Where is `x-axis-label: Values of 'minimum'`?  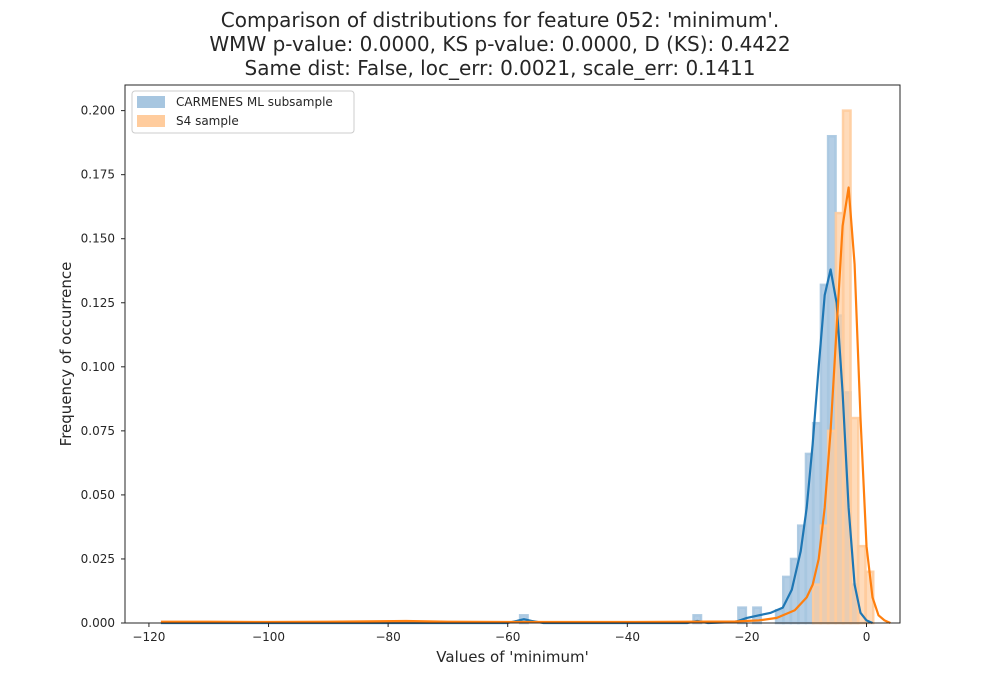
x-axis-label: Values of 'minimum' is located at coordinates (512, 657).